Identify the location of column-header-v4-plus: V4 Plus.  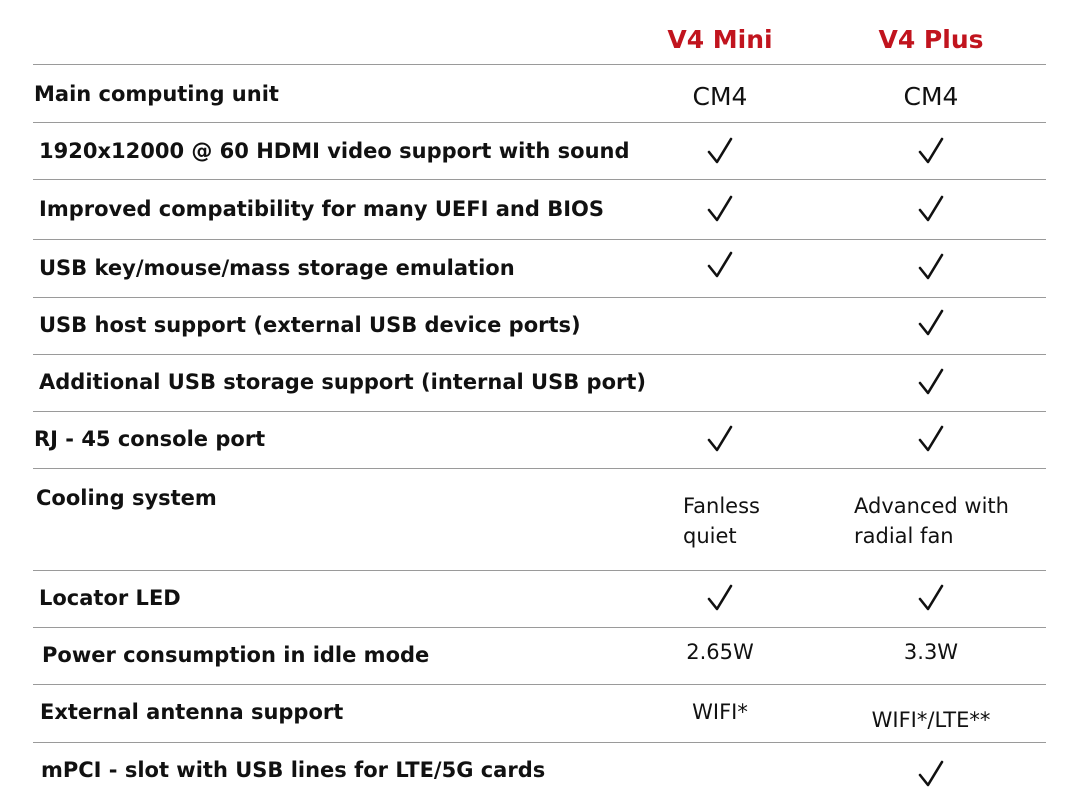
(931, 39).